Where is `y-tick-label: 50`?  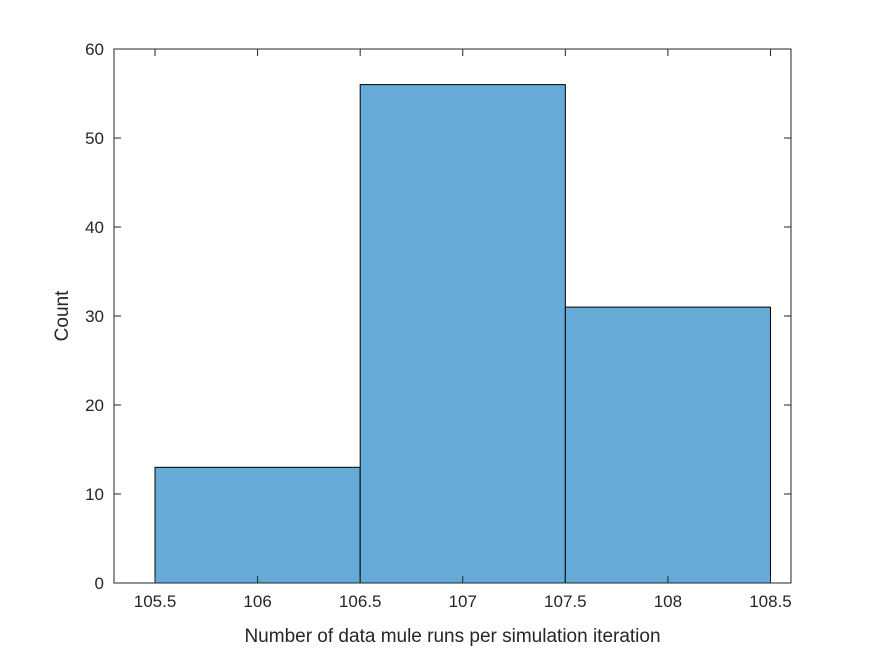
y-tick-label: 50 is located at coordinates (94, 138).